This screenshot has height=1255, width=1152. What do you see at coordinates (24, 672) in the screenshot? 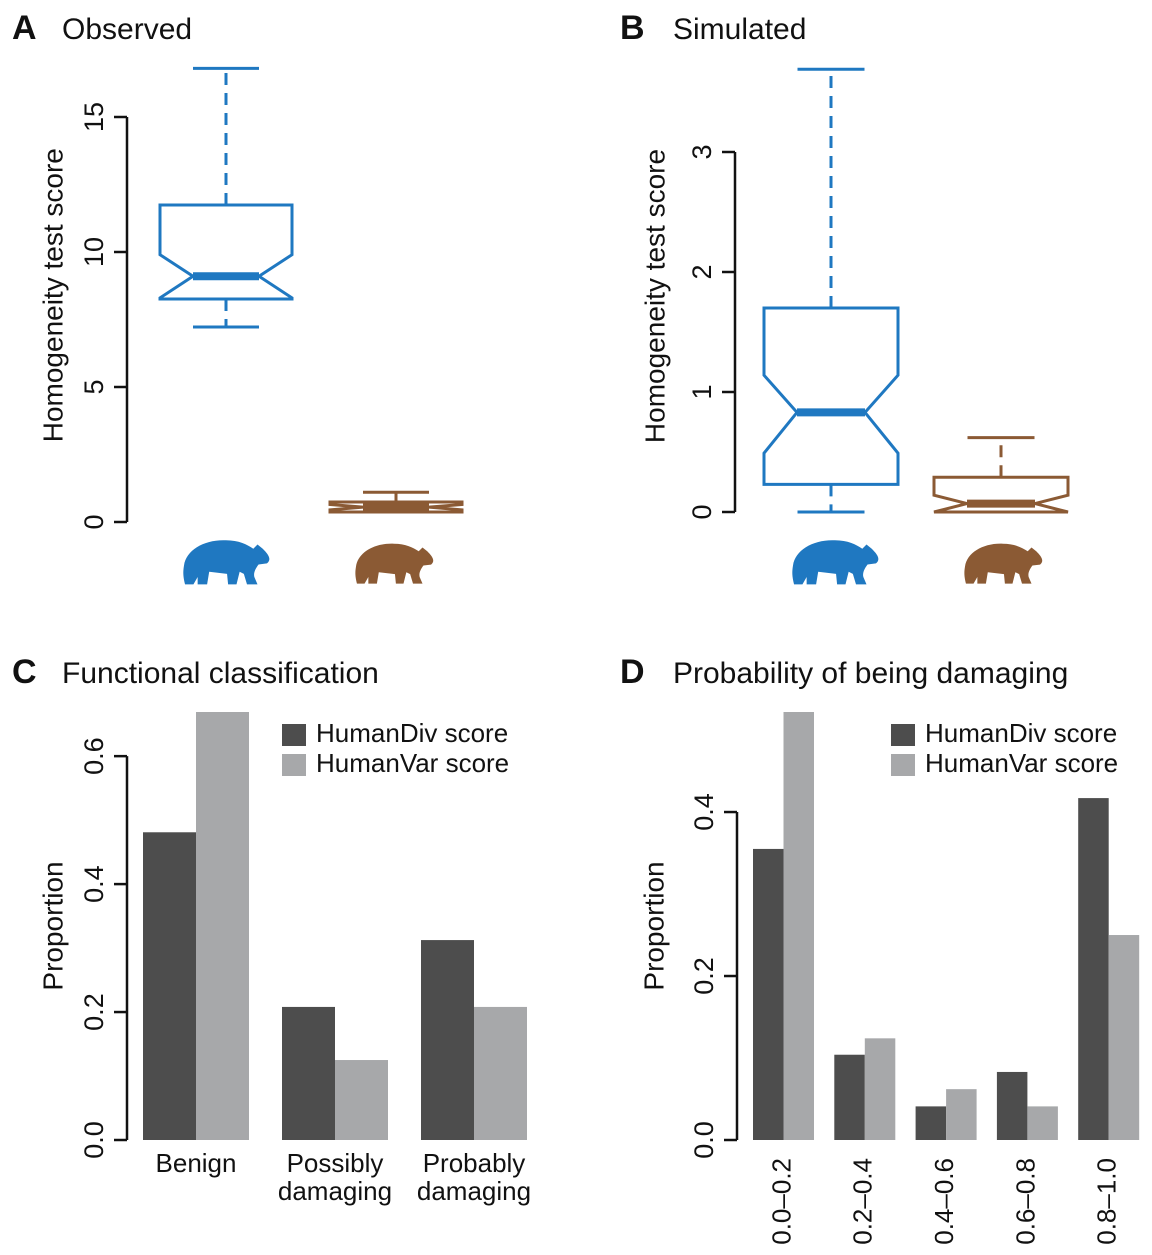
I see `panel-label: C` at bounding box center [24, 672].